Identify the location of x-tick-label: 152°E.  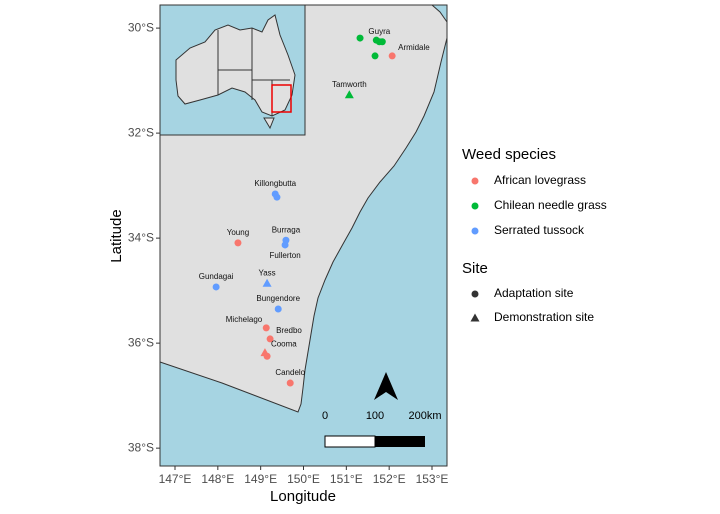
(389, 479).